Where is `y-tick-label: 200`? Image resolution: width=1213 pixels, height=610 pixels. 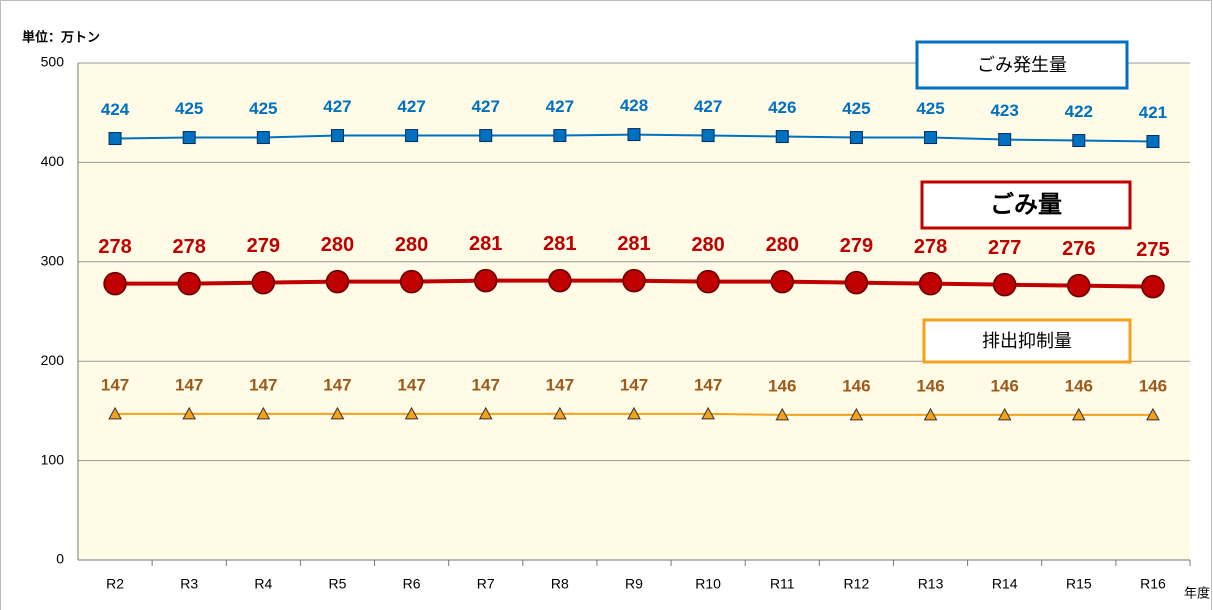 y-tick-label: 200 is located at coordinates (53, 360).